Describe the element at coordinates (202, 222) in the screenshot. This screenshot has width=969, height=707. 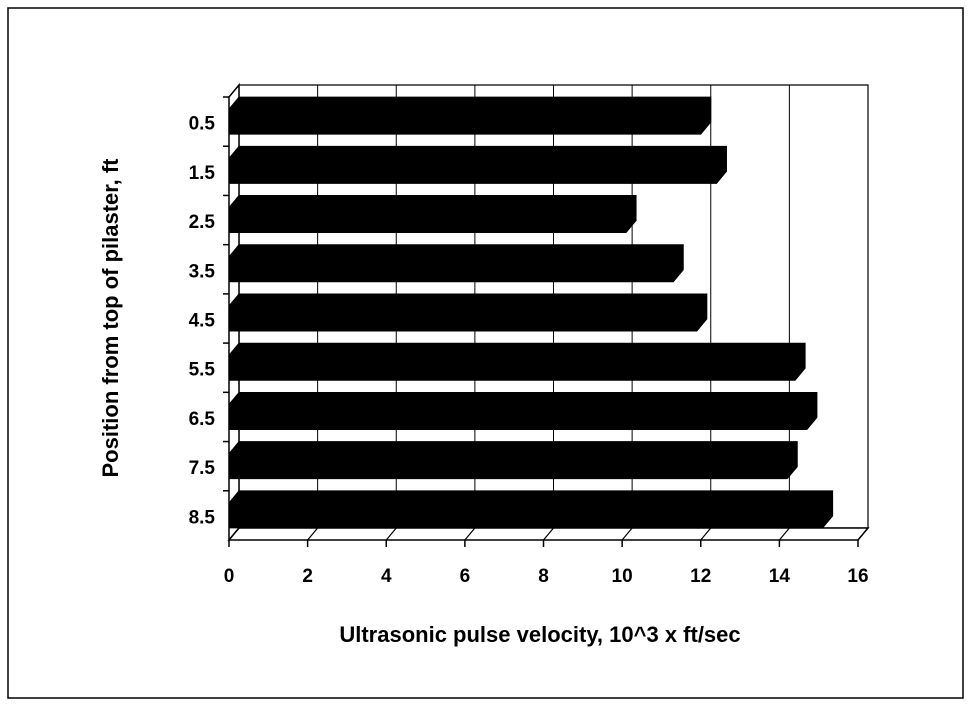
I see `y-tick-label: 2.5` at that location.